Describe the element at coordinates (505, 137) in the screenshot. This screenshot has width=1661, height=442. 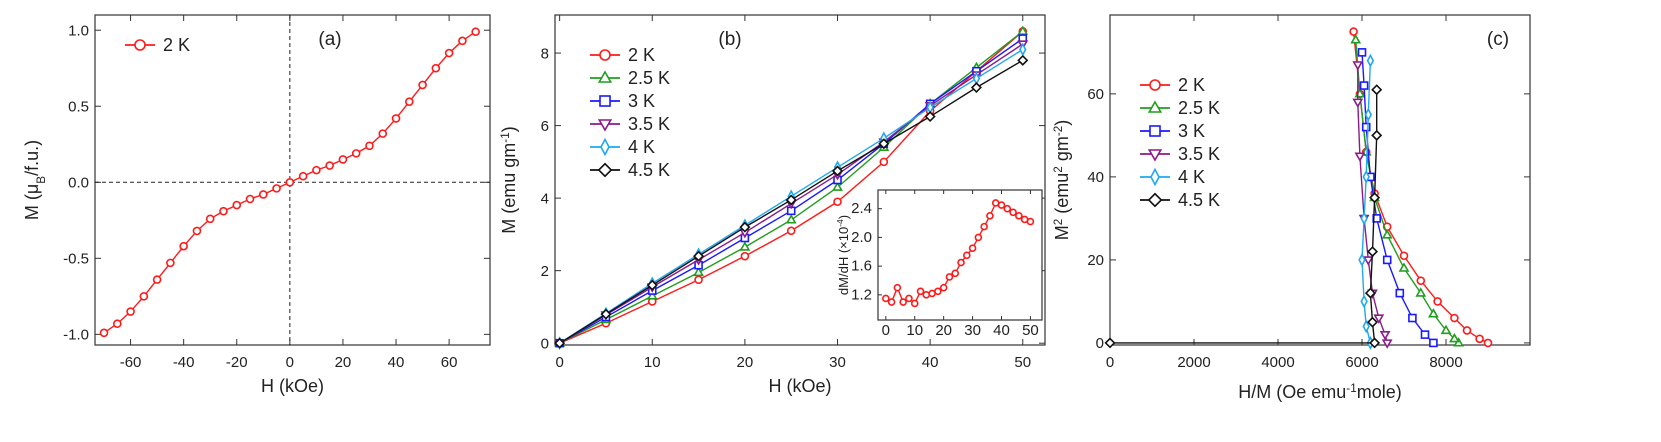
I see `label-part: -1` at that location.